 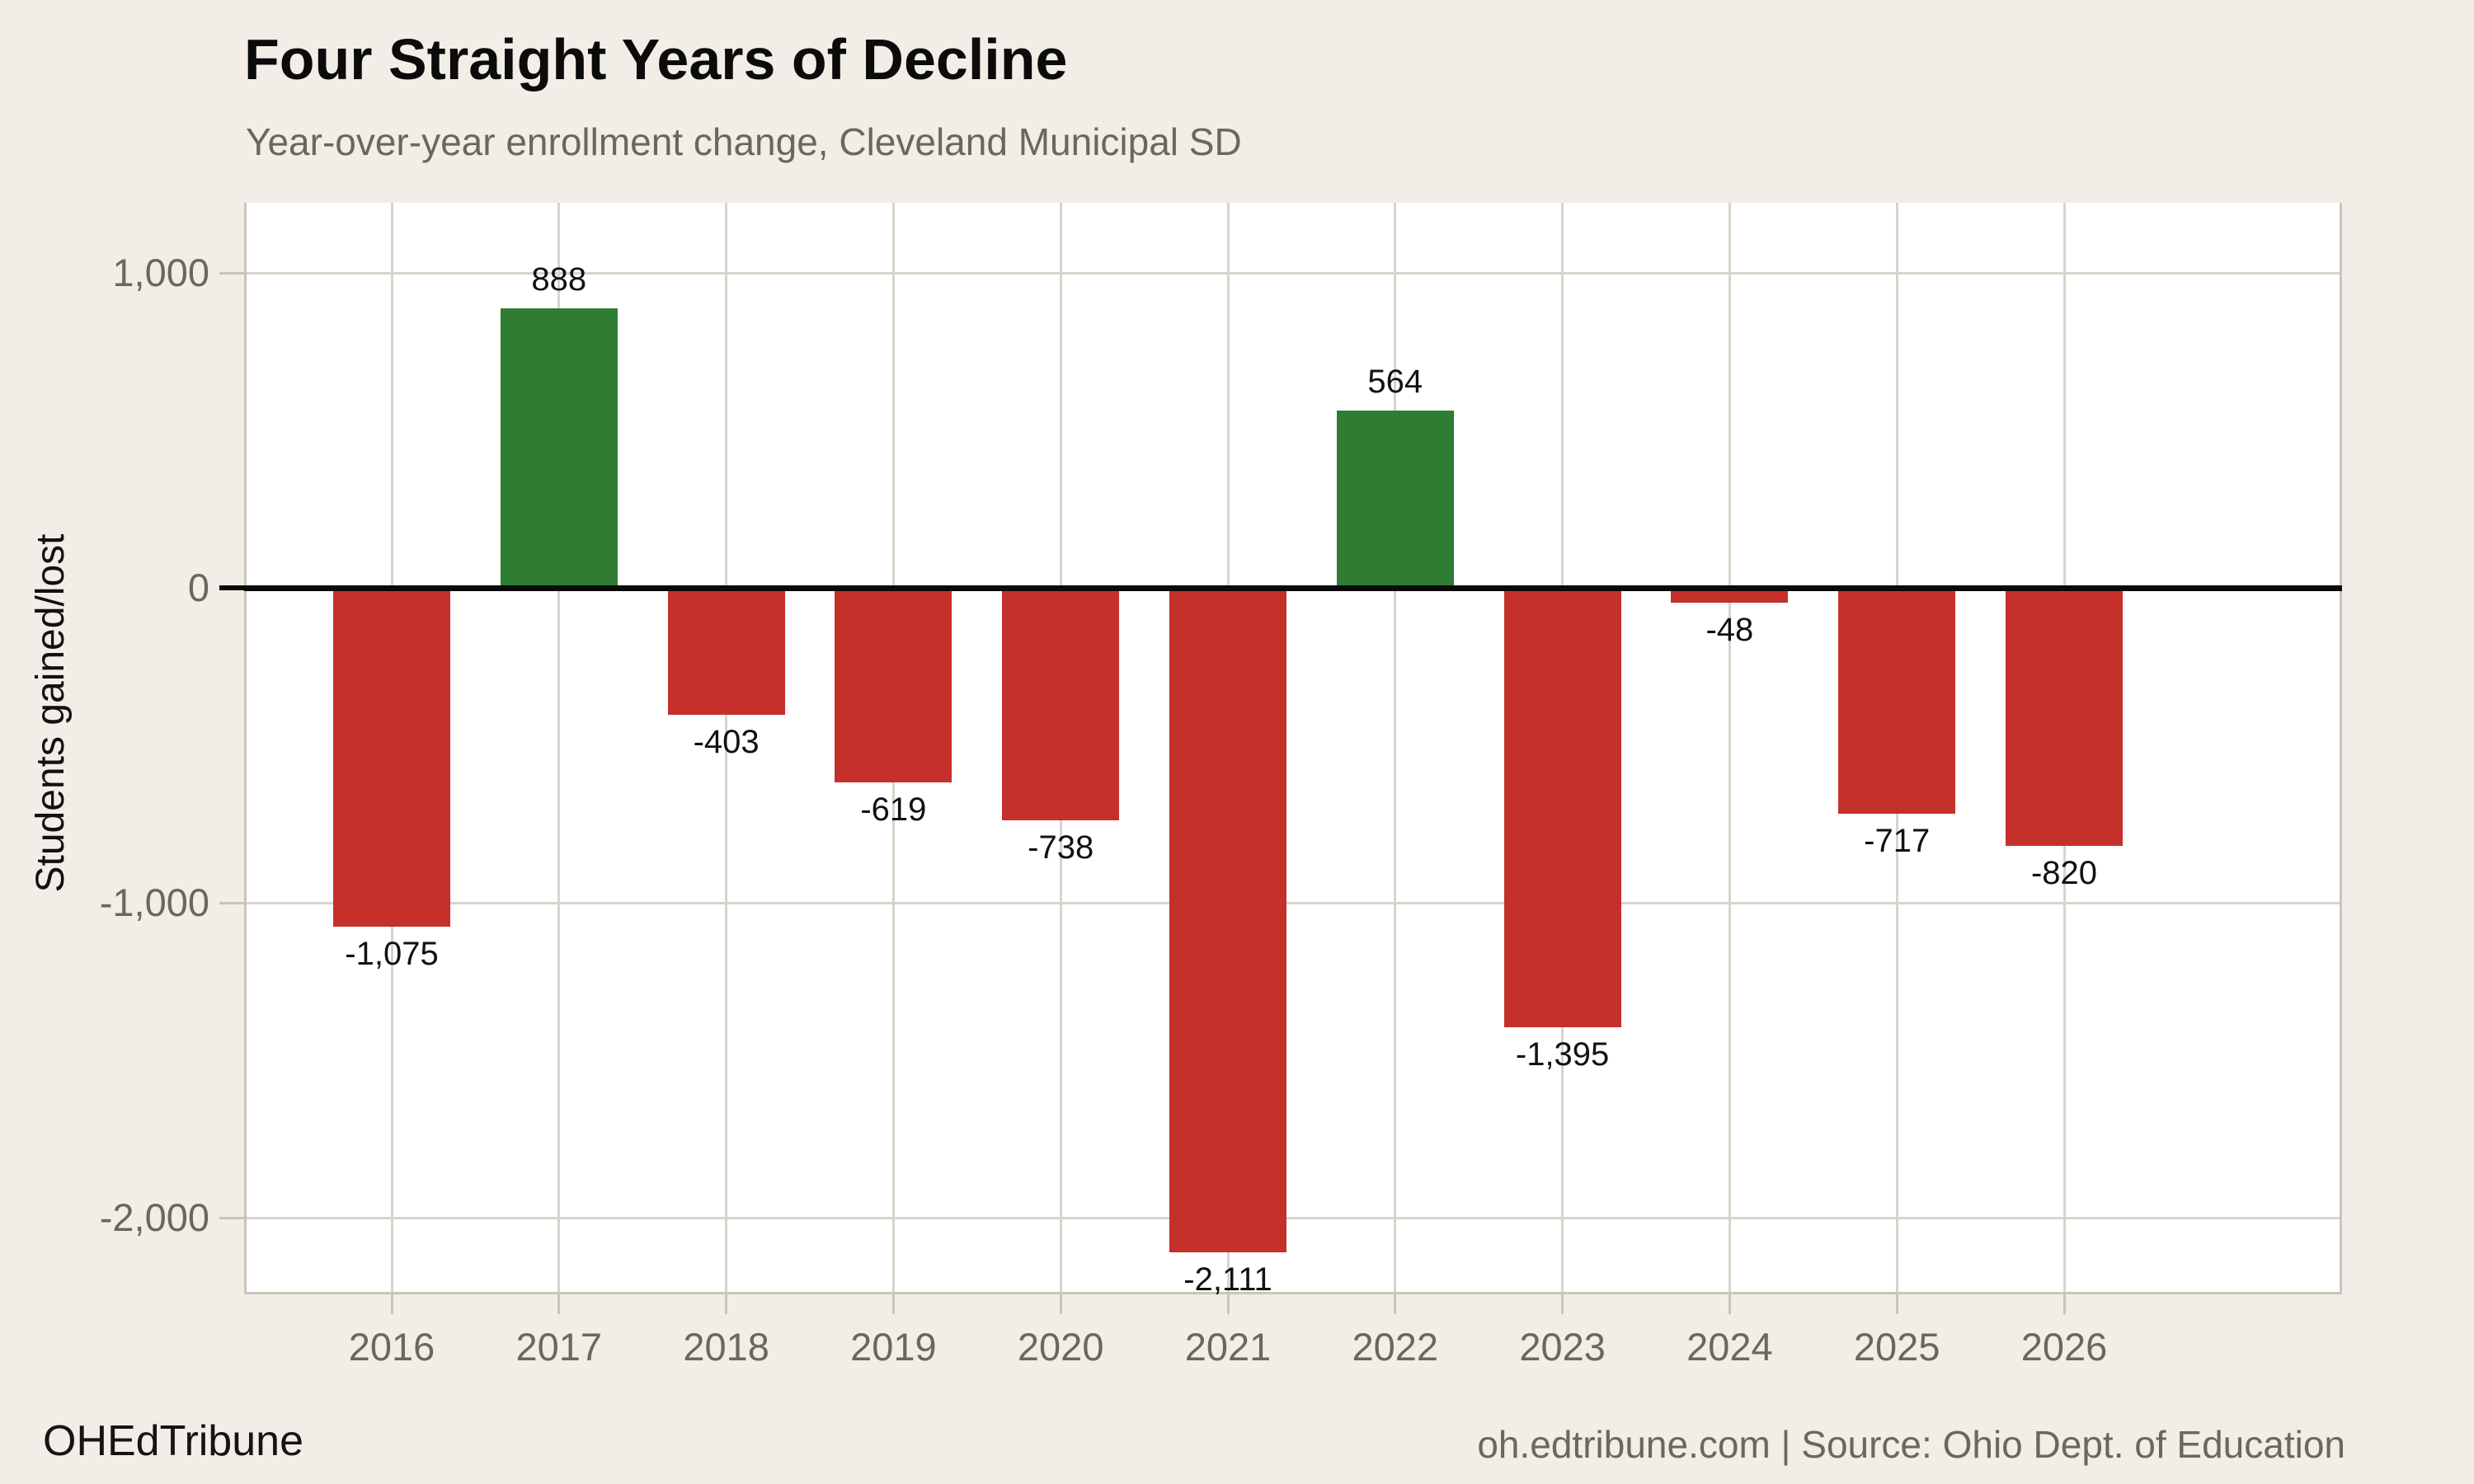 What do you see at coordinates (1897, 840) in the screenshot?
I see `bar-value-label: -717` at bounding box center [1897, 840].